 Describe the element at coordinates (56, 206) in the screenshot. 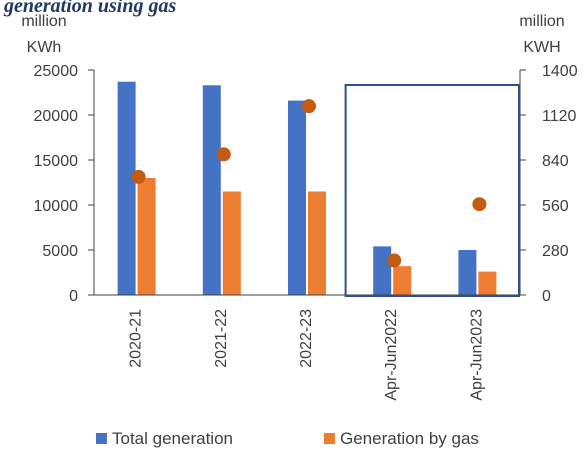

I see `left-tick-label: 10000` at that location.